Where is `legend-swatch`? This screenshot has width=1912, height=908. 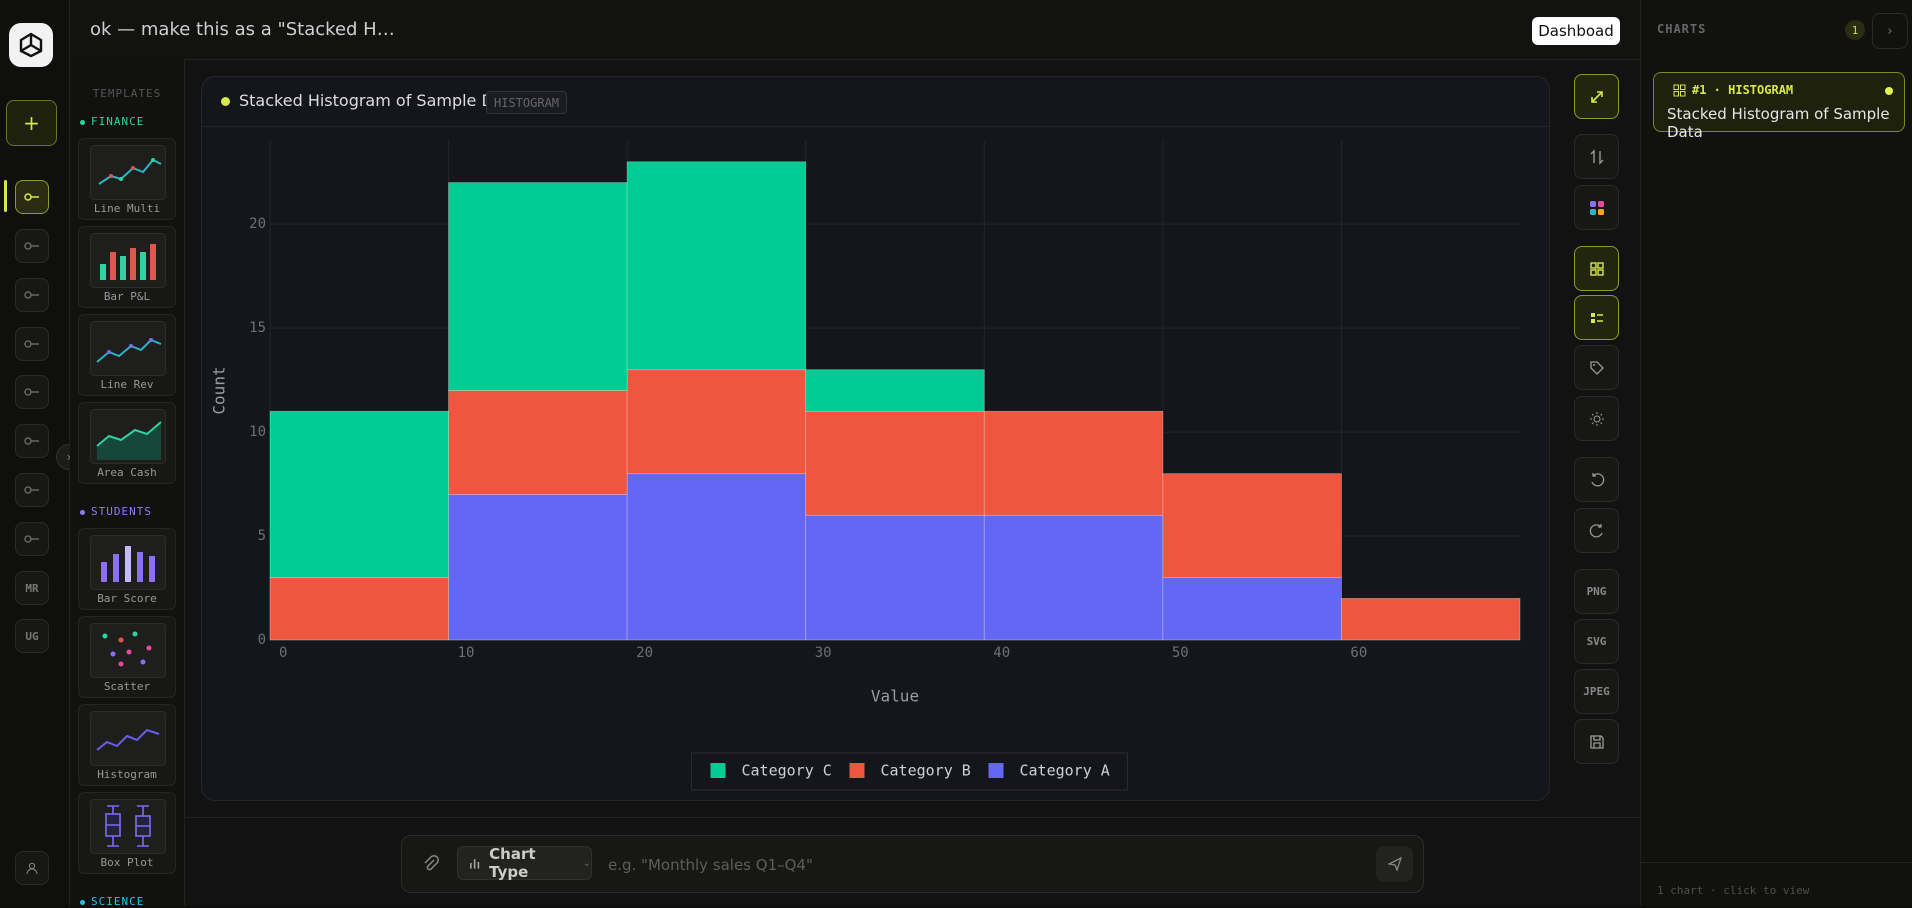 legend-swatch is located at coordinates (857, 770).